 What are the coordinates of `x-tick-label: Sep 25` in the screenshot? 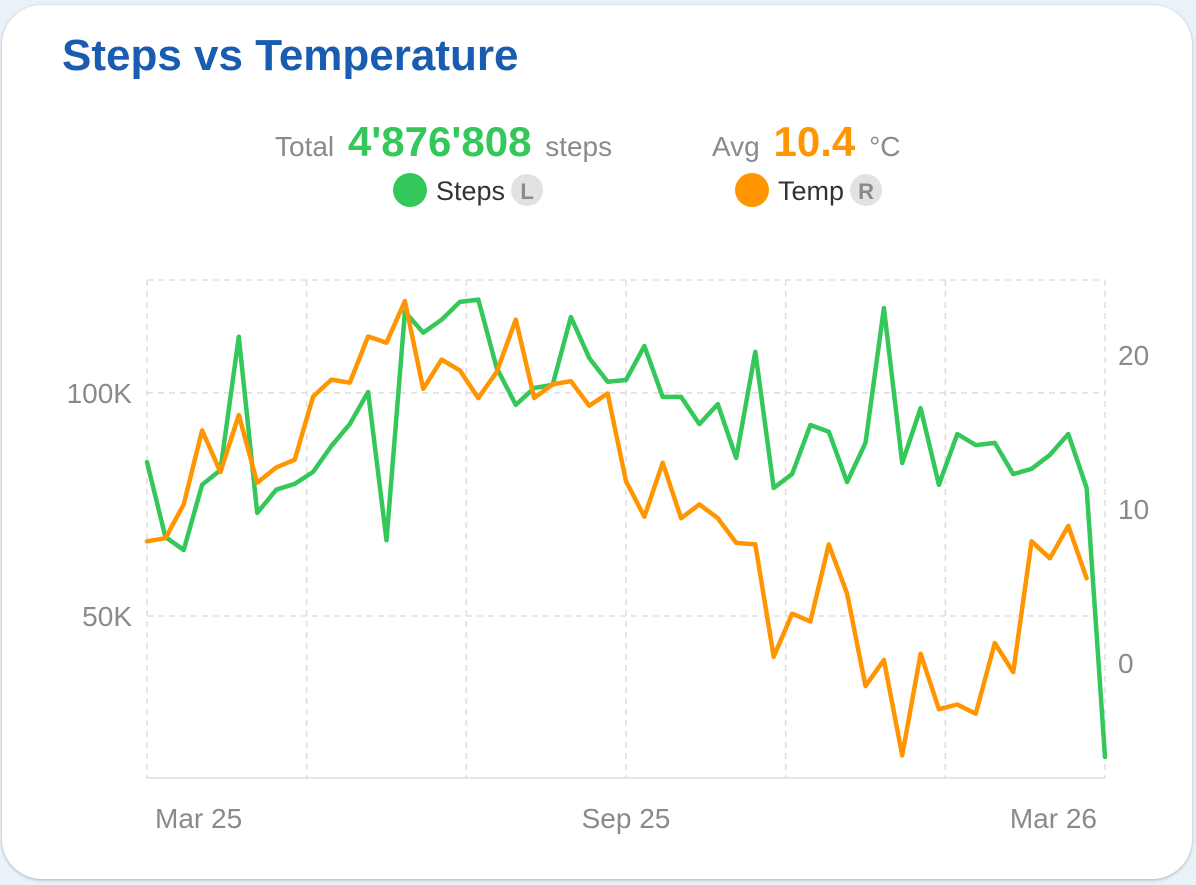 It's located at (626, 818).